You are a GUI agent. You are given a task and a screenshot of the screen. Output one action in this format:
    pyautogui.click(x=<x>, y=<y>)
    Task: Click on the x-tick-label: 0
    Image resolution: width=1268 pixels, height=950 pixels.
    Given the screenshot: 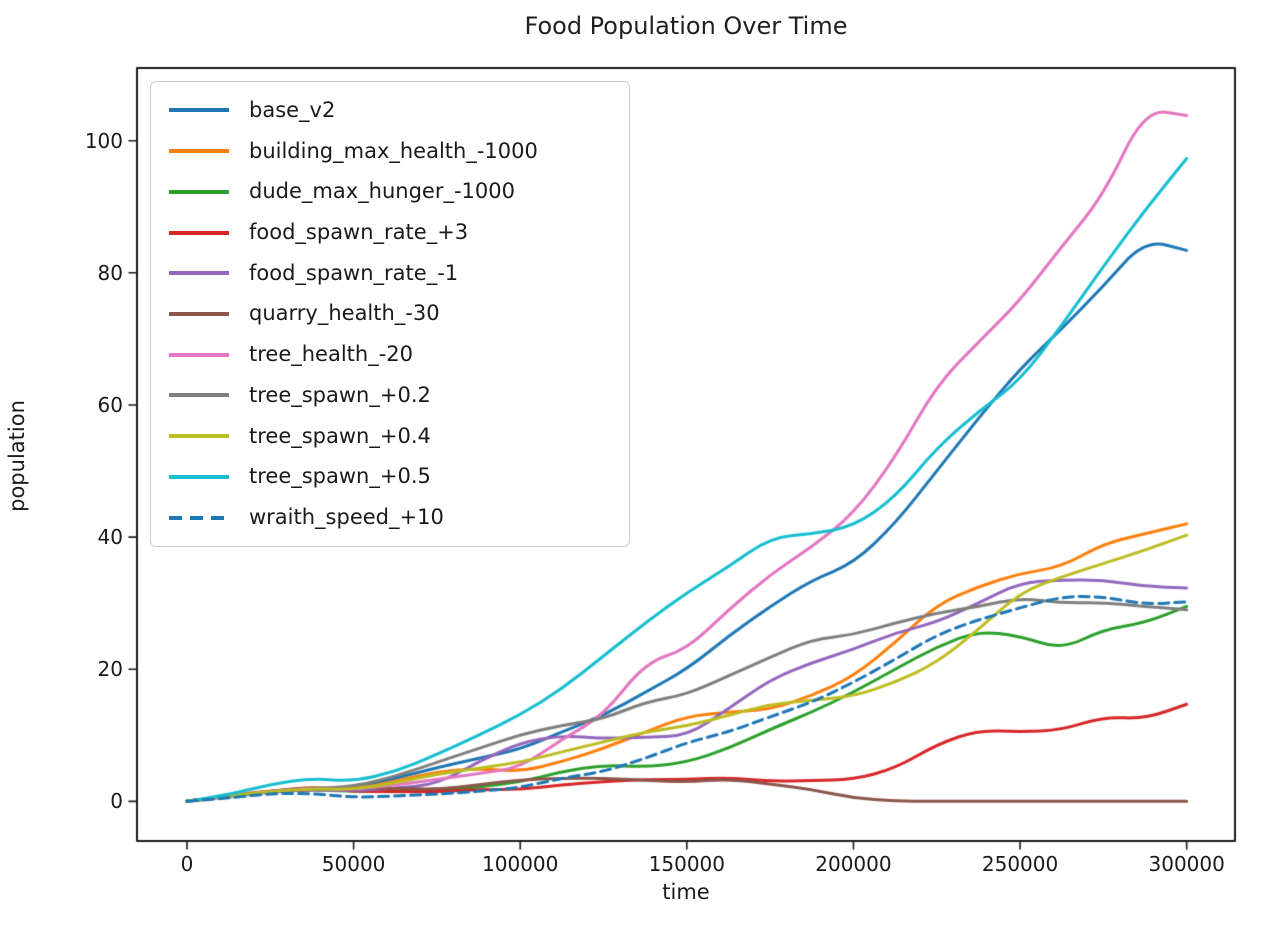 What is the action you would take?
    pyautogui.click(x=187, y=864)
    